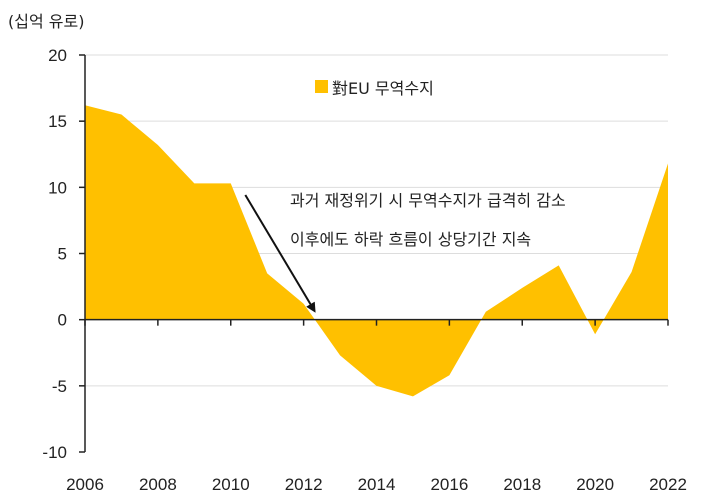 The height and width of the screenshot is (502, 715). What do you see at coordinates (57, 55) in the screenshot?
I see `y-tick-label: 20` at bounding box center [57, 55].